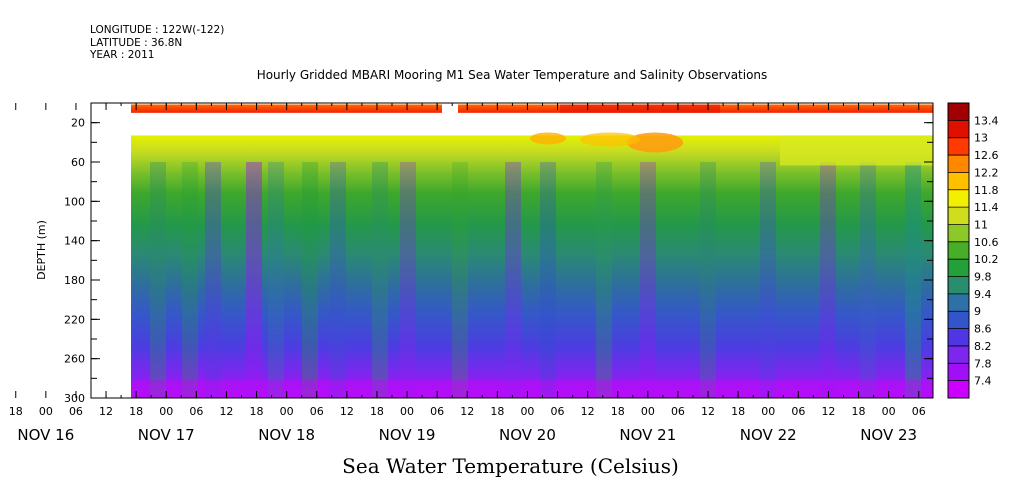  I want to click on colorbar-label: 13, so click(981, 138).